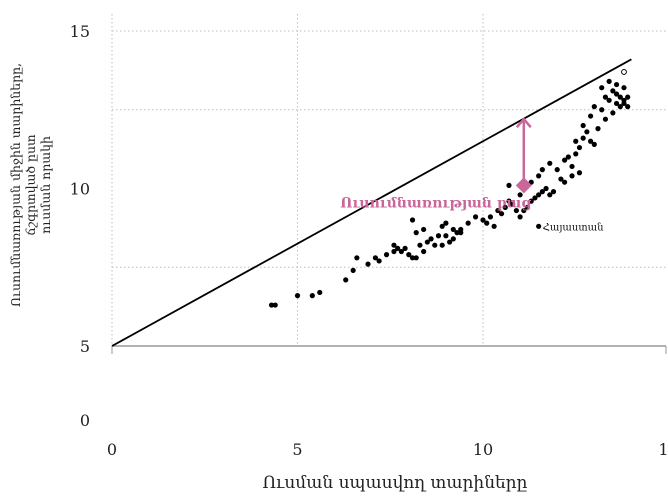 This screenshot has width=668, height=499. What do you see at coordinates (85, 420) in the screenshot?
I see `y-tick-label: 0` at bounding box center [85, 420].